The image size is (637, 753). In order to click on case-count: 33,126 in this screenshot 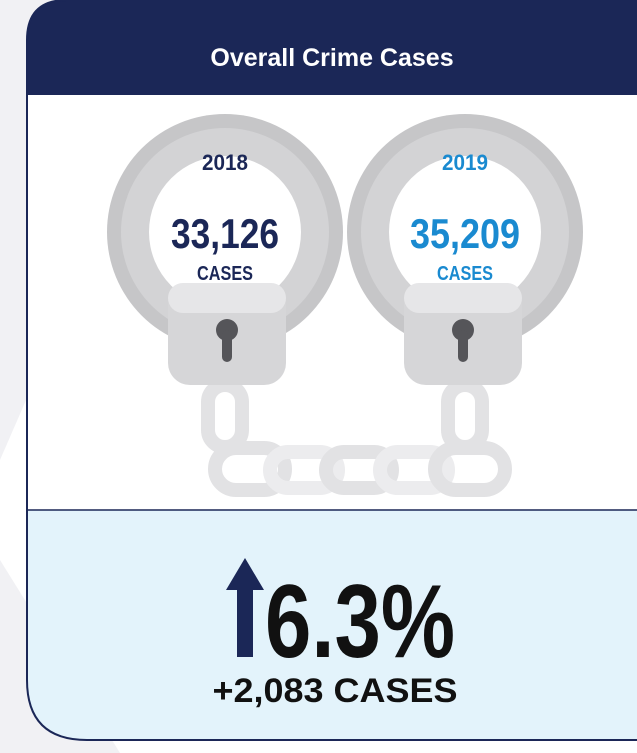, I will do `click(225, 233)`.